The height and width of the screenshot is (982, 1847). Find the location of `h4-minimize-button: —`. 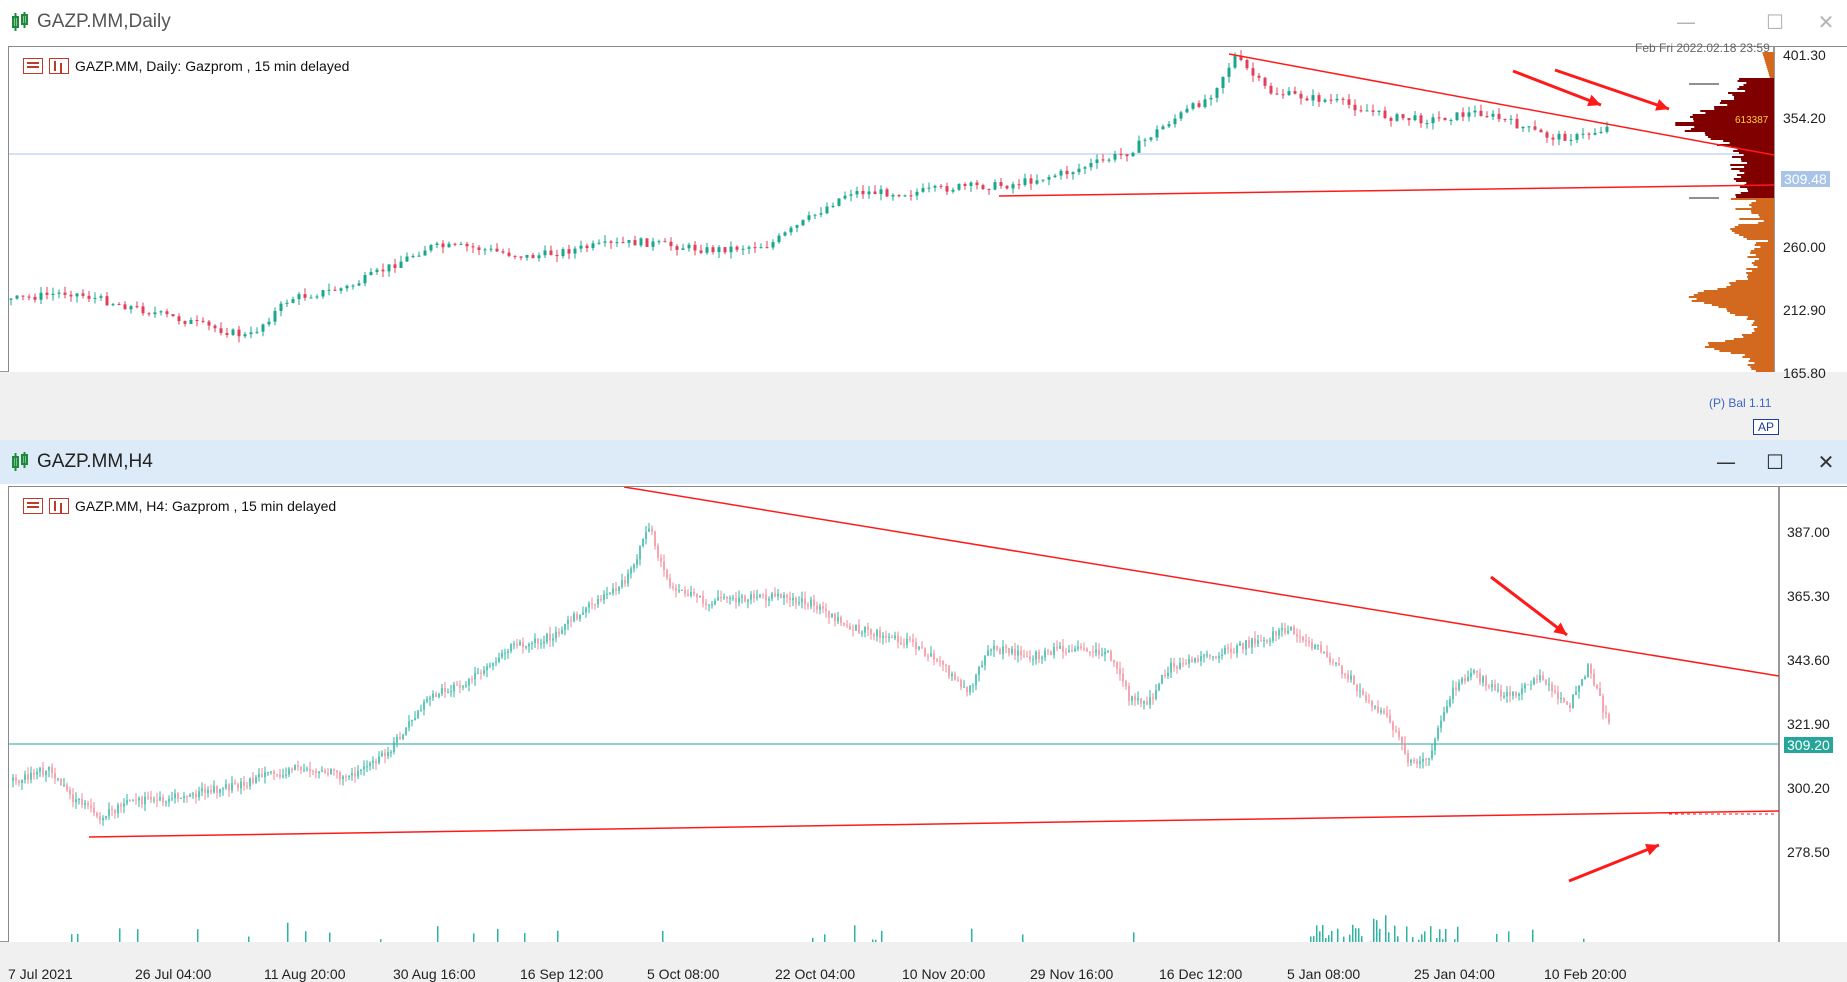

h4-minimize-button: — is located at coordinates (1726, 462).